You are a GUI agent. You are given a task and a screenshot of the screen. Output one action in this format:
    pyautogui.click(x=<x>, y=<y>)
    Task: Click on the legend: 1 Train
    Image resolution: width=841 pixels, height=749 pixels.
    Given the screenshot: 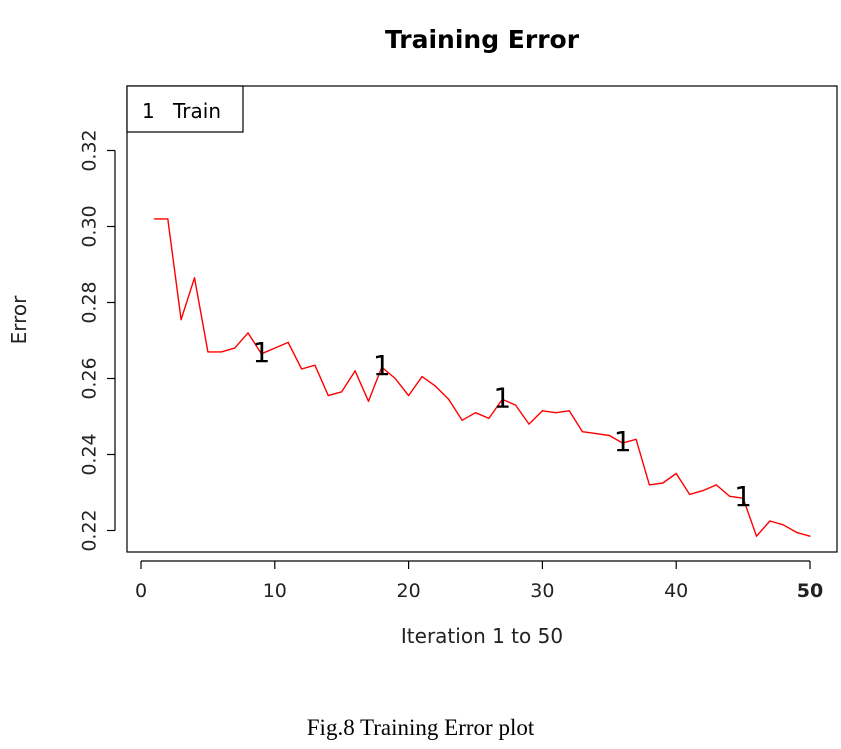 What is the action you would take?
    pyautogui.click(x=185, y=109)
    